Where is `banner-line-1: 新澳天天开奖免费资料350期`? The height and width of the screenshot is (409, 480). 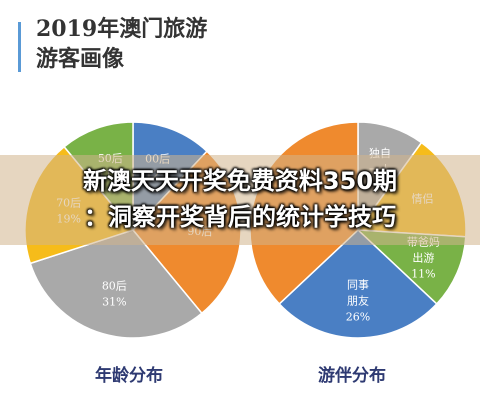
banner-line-1: 新澳天天开奖免费资料350期 is located at coordinates (240, 181).